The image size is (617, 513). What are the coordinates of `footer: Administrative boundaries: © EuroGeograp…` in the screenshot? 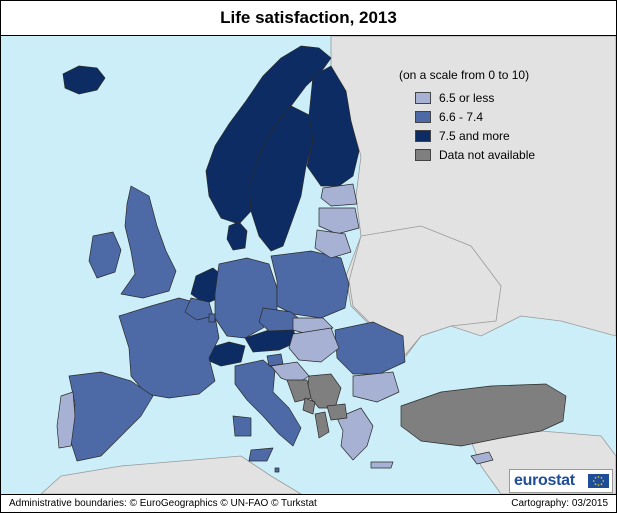 It's located at (308, 503).